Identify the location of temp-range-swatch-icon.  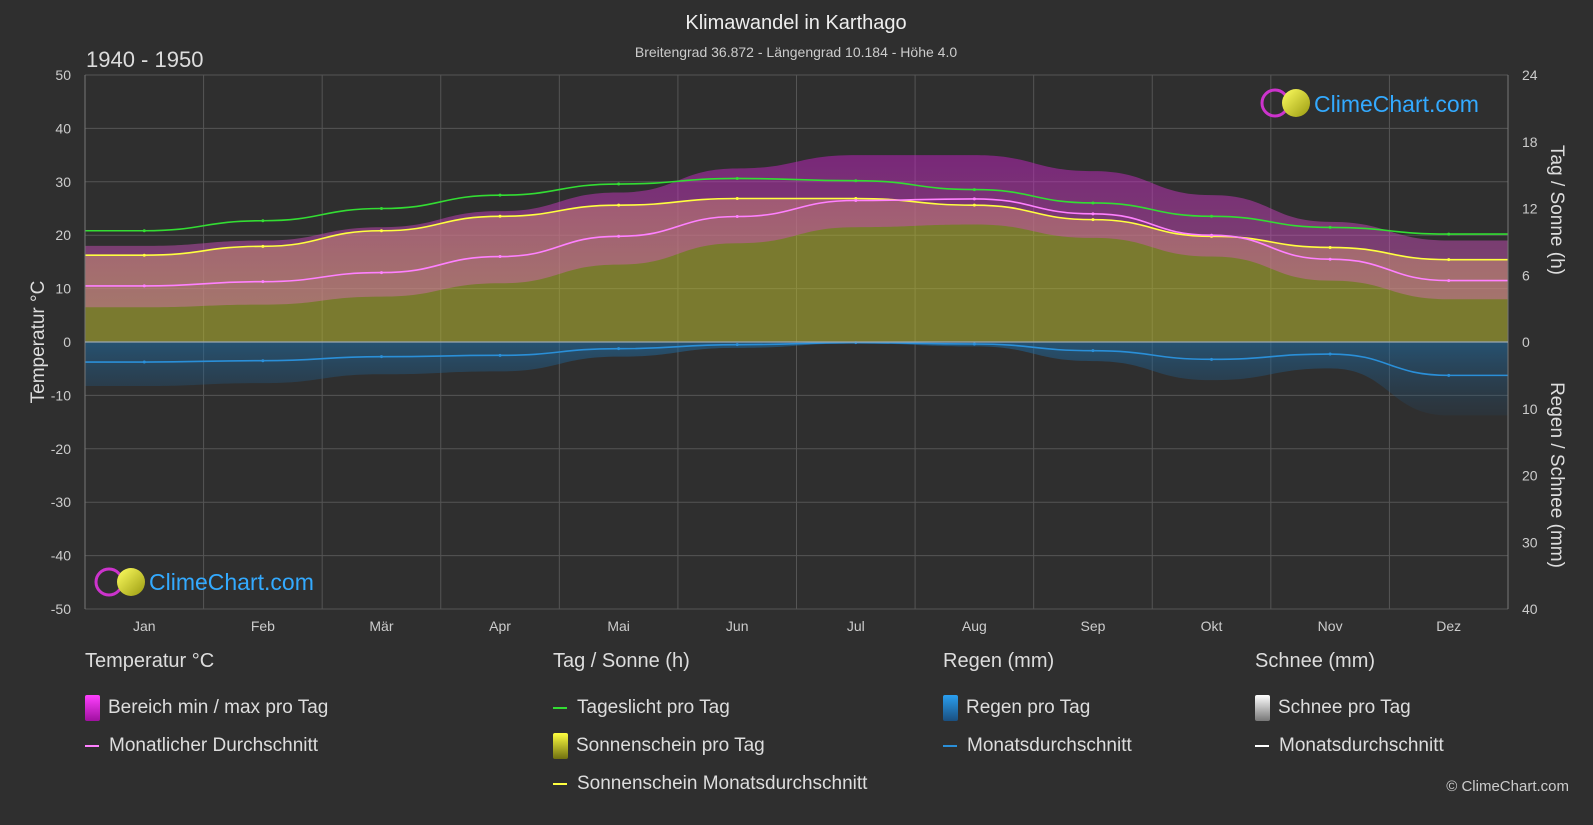
(92, 708).